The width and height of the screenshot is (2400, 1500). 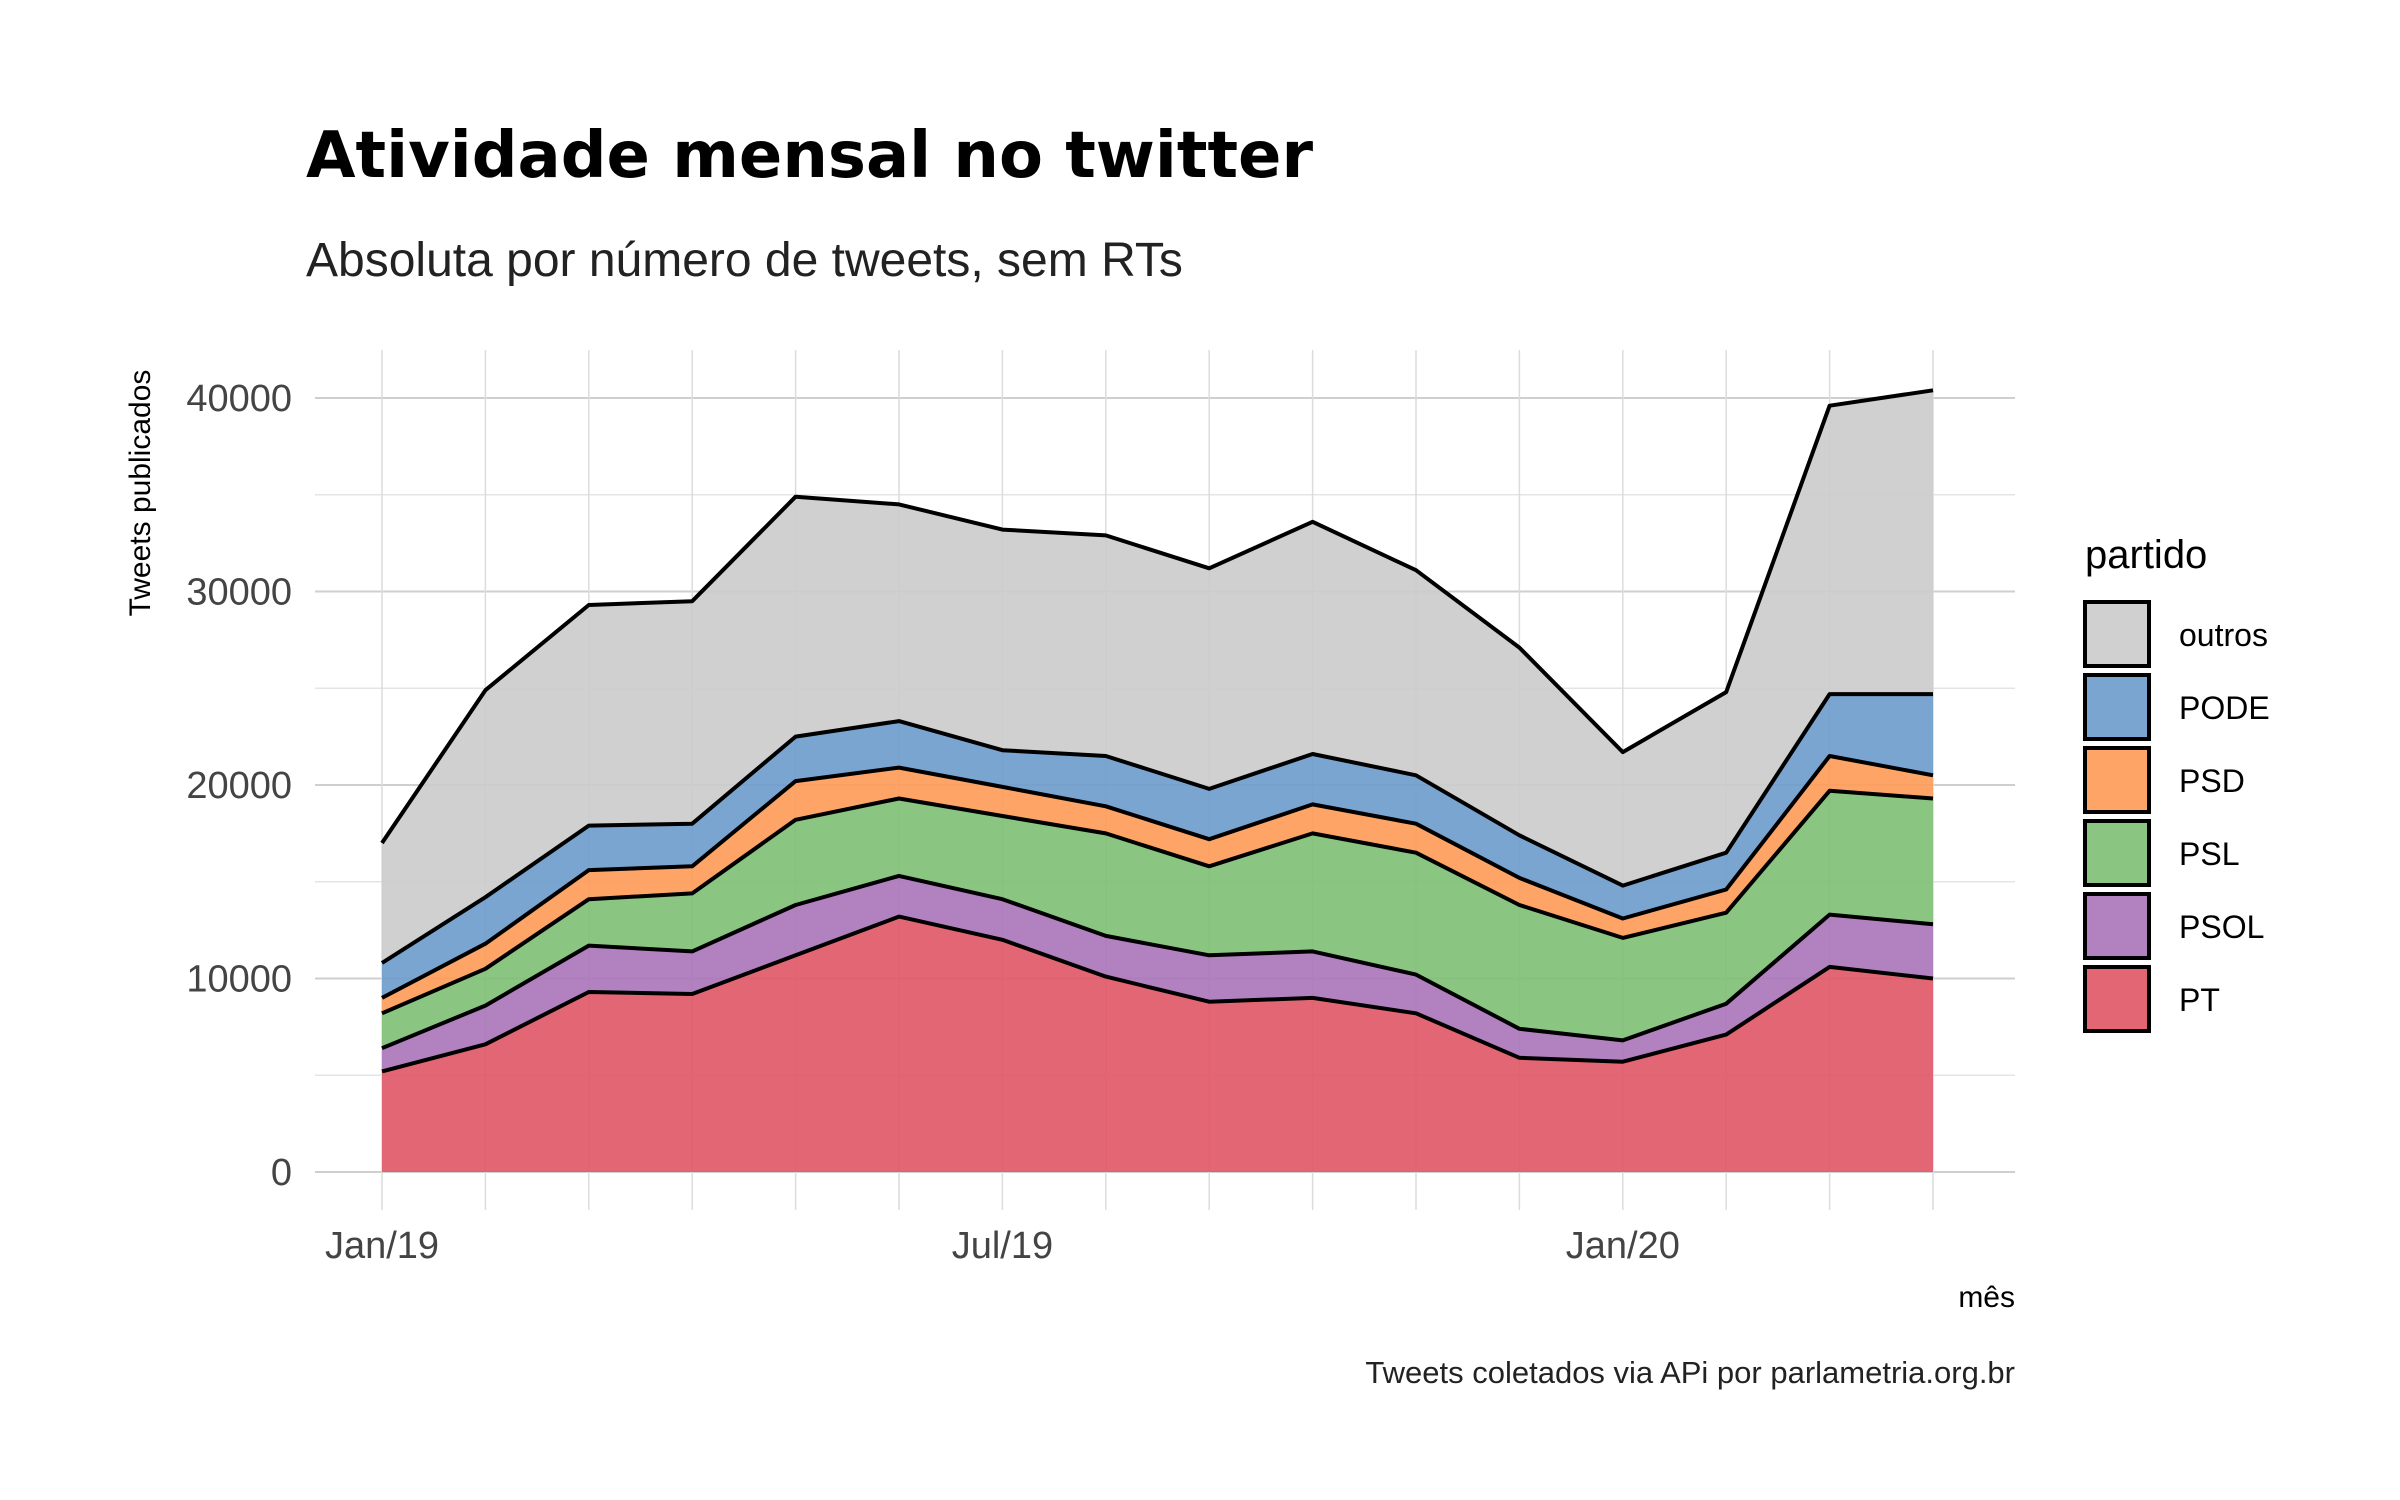 I want to click on legend-key-psol, so click(x=2117, y=926).